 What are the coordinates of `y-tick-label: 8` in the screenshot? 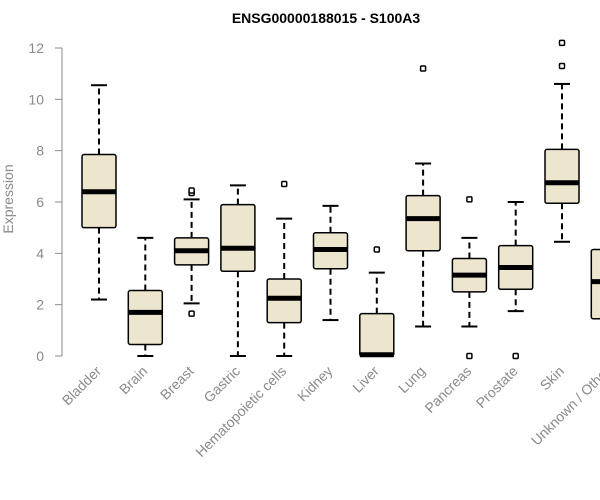 It's located at (40, 151).